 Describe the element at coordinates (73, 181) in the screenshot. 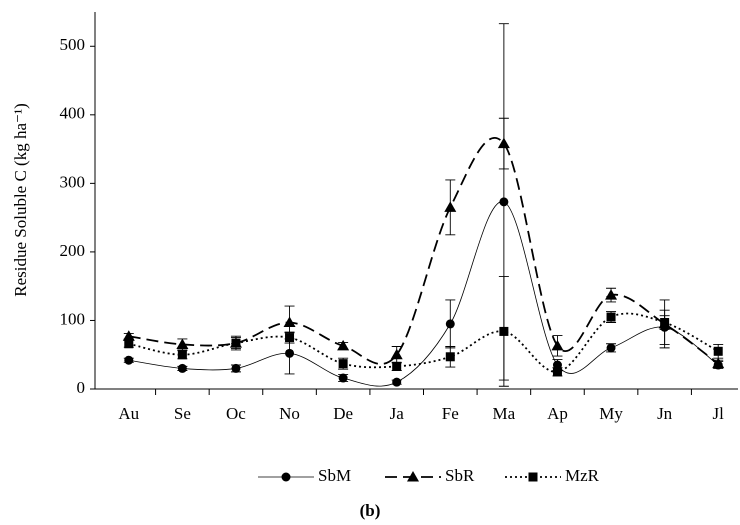

I see `y-tick-label: 300` at that location.